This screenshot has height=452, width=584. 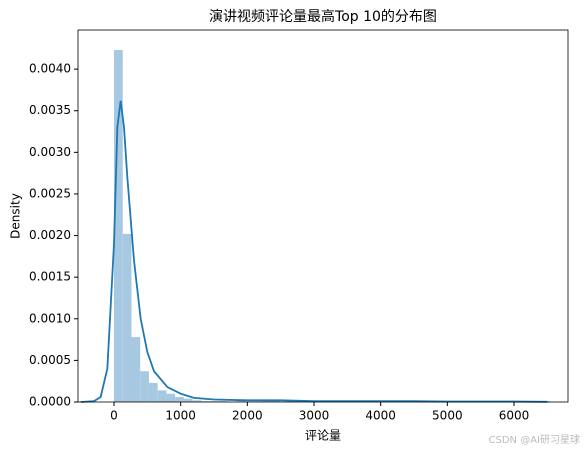 I want to click on x-tick-label: 0, so click(x=114, y=416).